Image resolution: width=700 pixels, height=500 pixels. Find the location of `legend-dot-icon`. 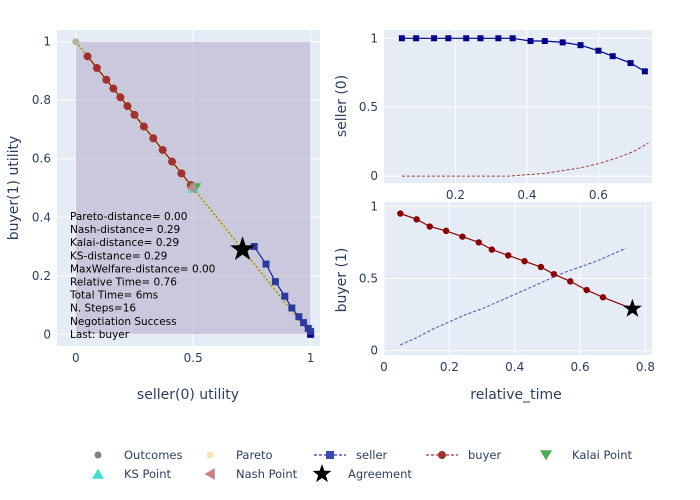

legend-dot-icon is located at coordinates (98, 455).